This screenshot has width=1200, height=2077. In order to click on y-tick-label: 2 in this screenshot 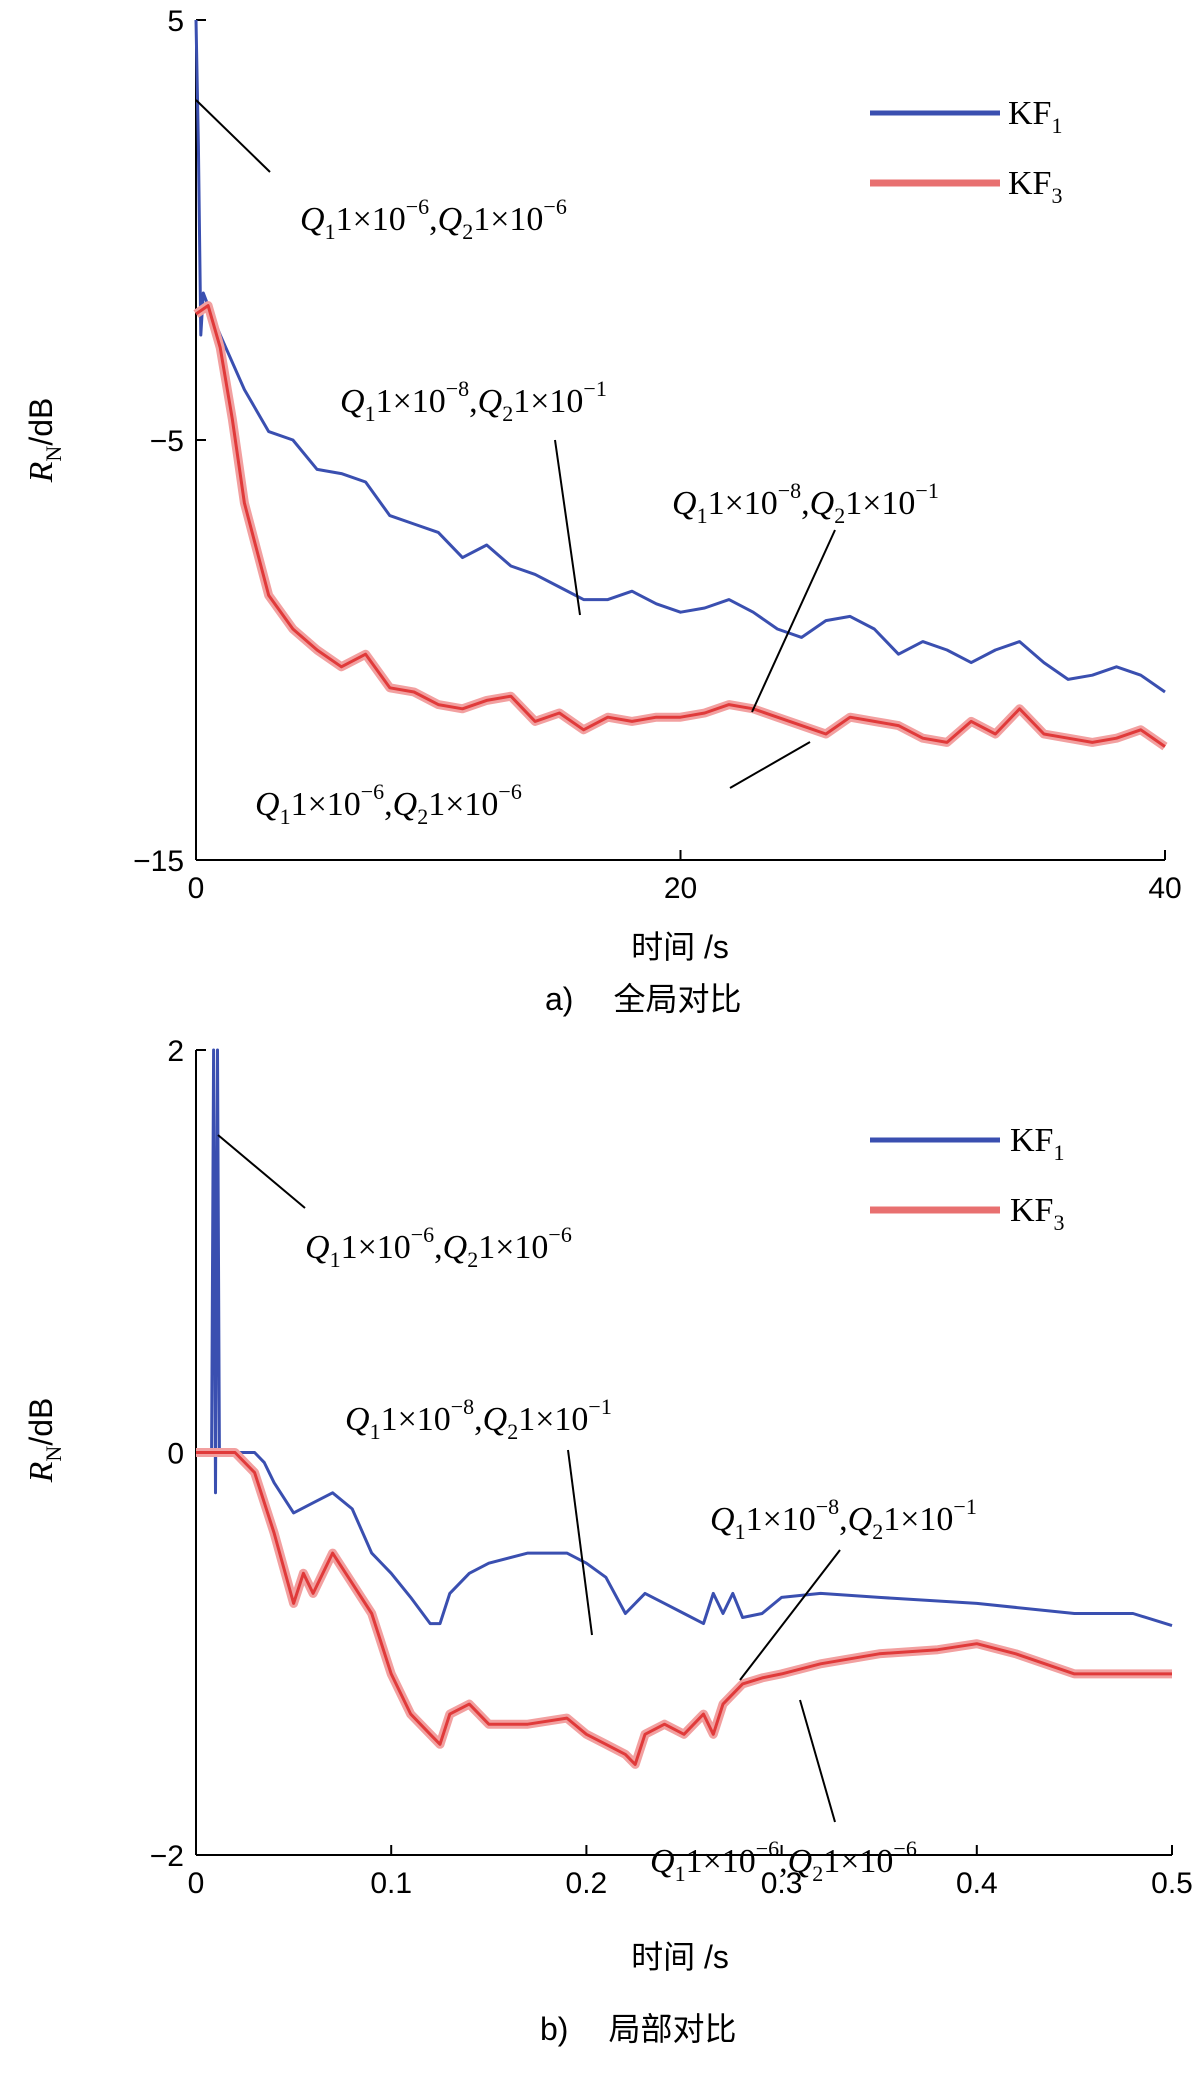, I will do `click(175, 1054)`.